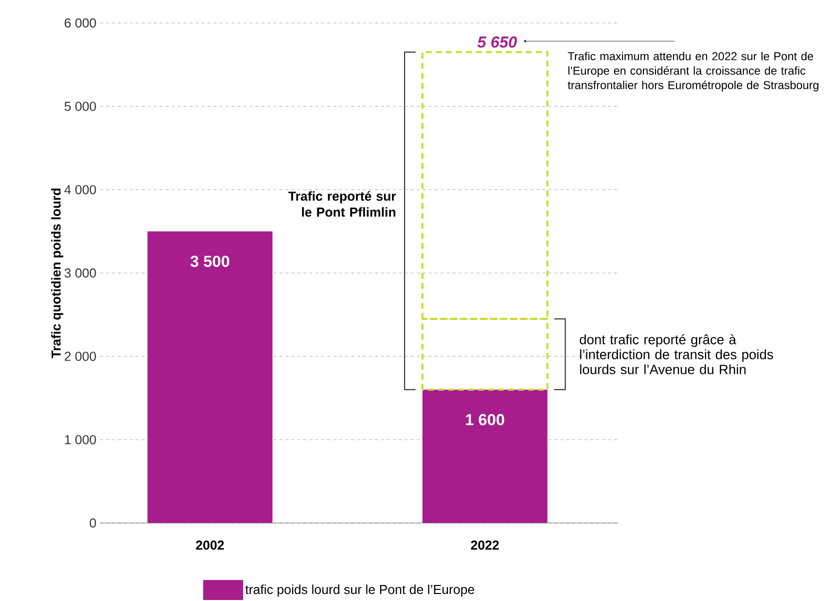 Image resolution: width=827 pixels, height=601 pixels. Describe the element at coordinates (80, 106) in the screenshot. I see `y-tick-label: 5 000` at that location.